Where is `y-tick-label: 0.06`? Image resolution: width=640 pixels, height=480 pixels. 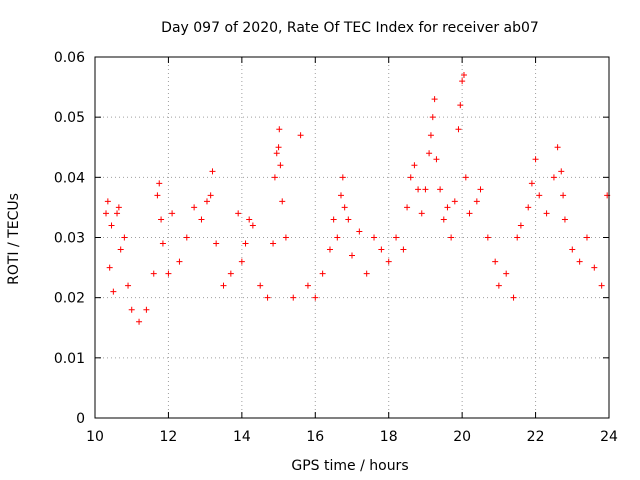
y-tick-label: 0.06 is located at coordinates (69, 58).